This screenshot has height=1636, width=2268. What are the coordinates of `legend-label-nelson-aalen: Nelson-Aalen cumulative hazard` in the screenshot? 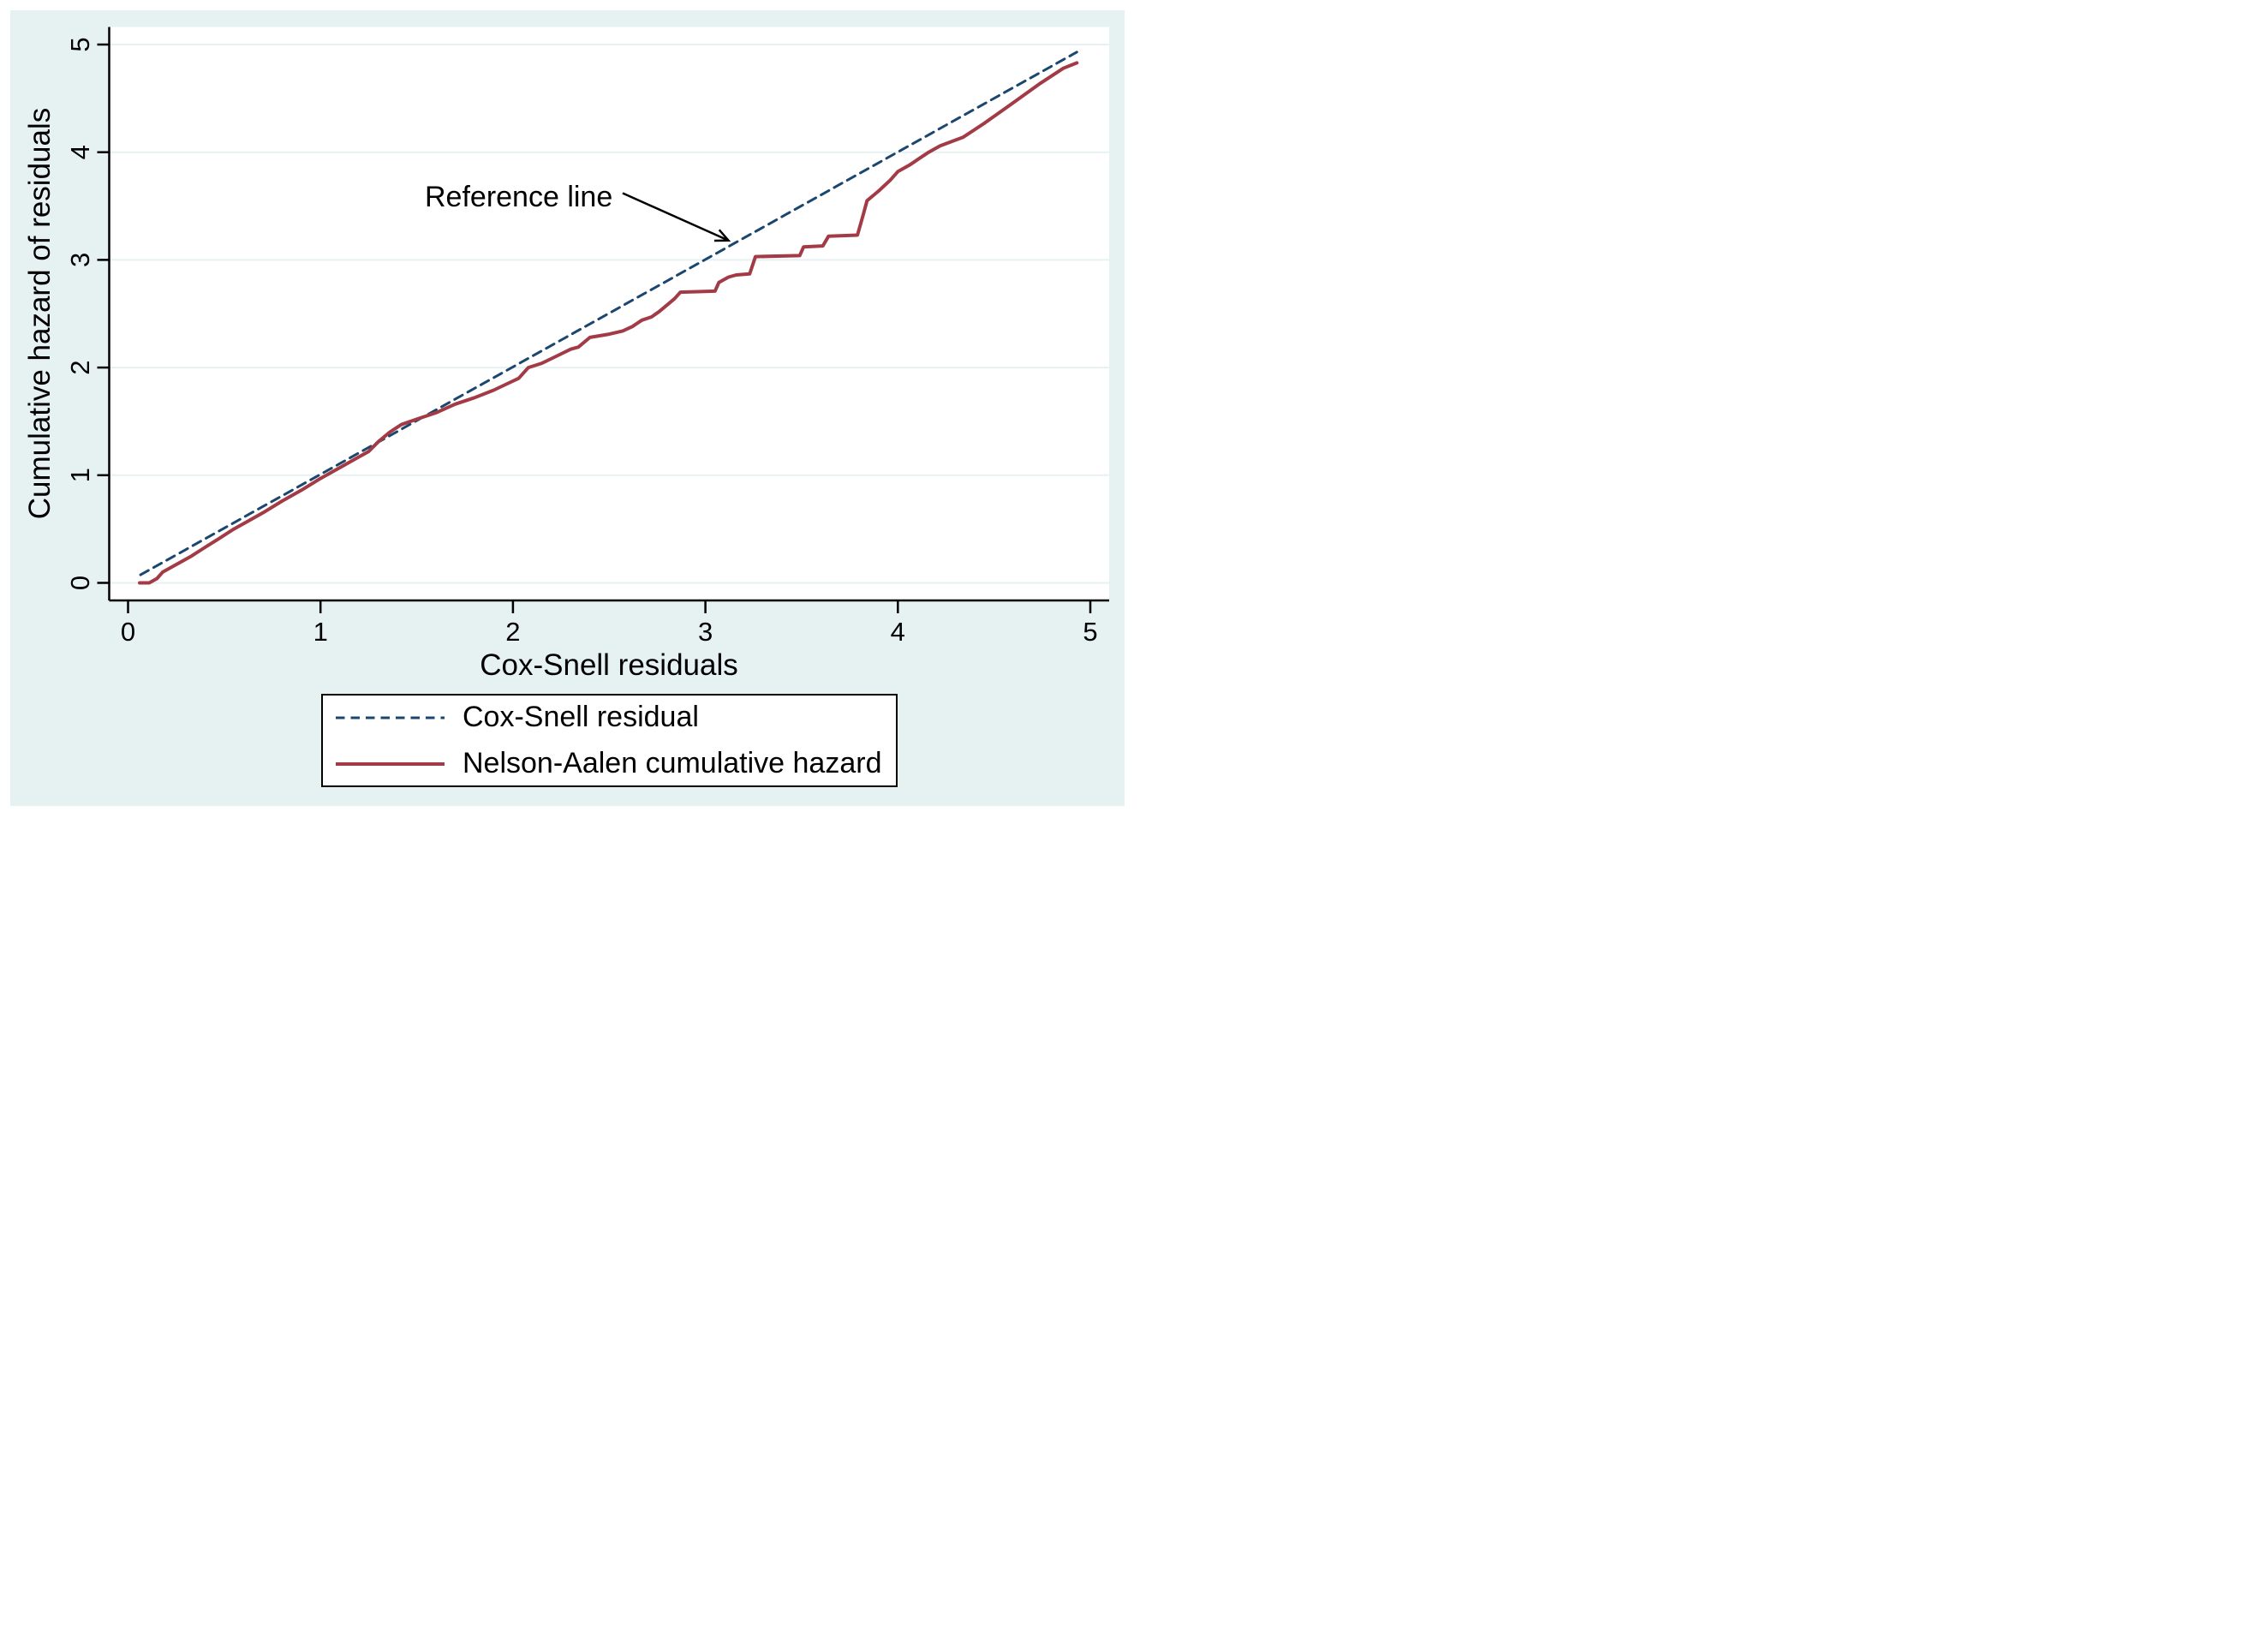 It's located at (672, 763).